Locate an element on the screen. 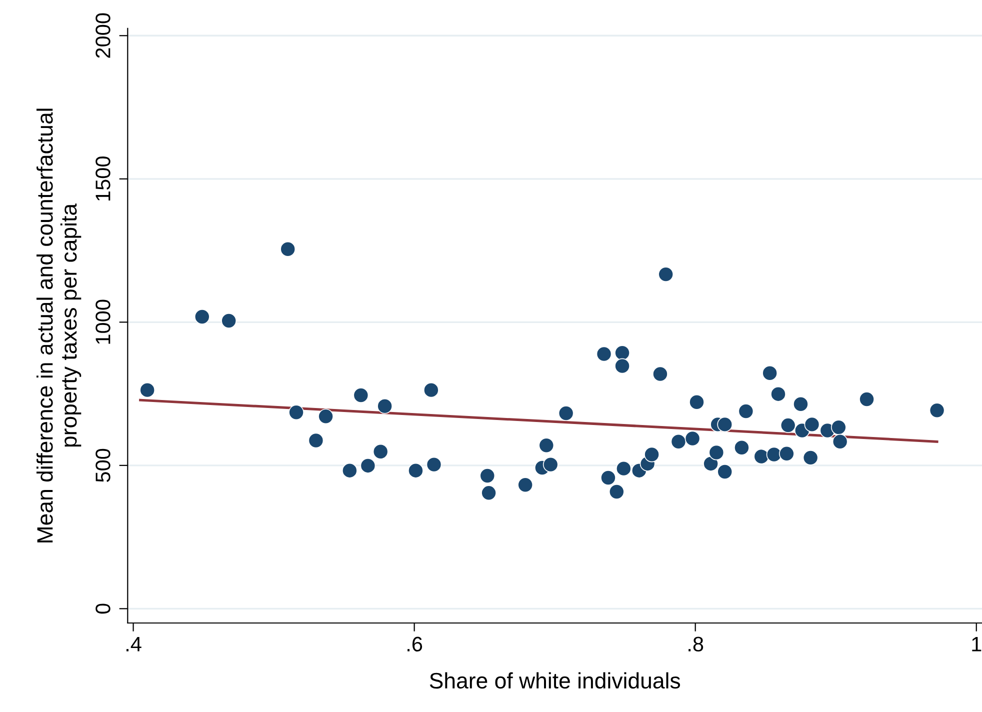 The image size is (982, 712). y-tick-label: 1500 is located at coordinates (103, 178).